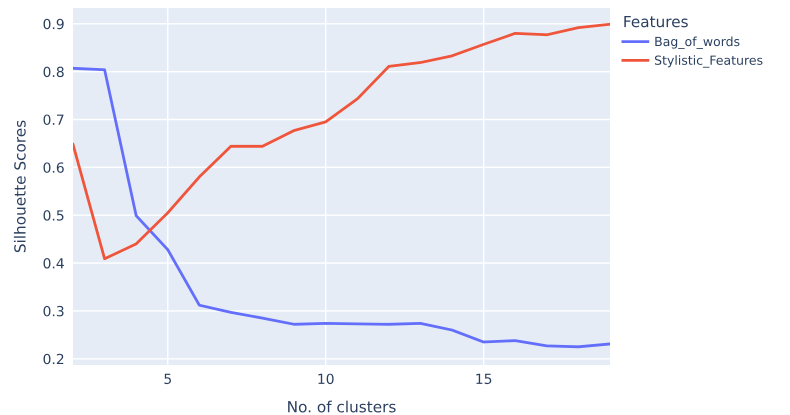 The image size is (790, 415). I want to click on y-tick-label: 0.5, so click(53, 215).